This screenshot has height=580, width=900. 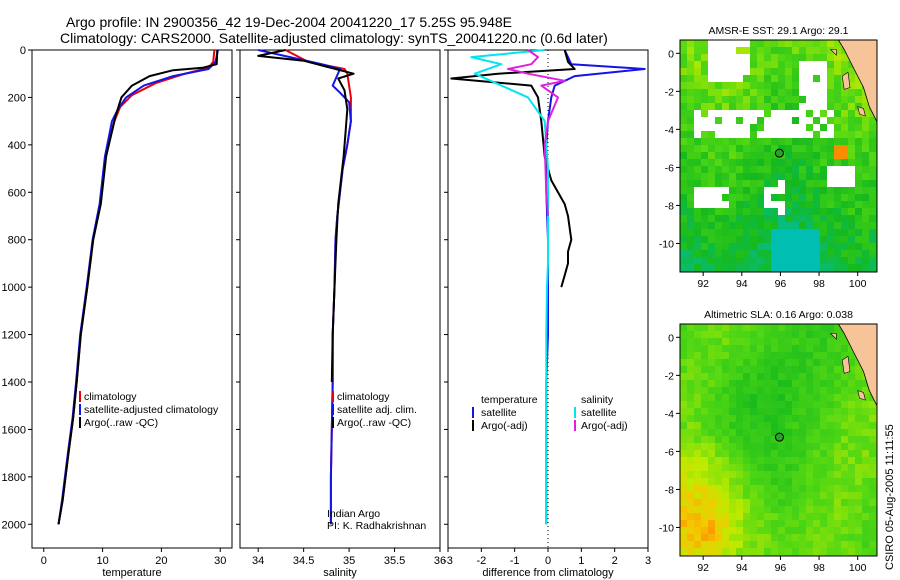 What do you see at coordinates (669, 414) in the screenshot?
I see `y-tick-label: -4` at bounding box center [669, 414].